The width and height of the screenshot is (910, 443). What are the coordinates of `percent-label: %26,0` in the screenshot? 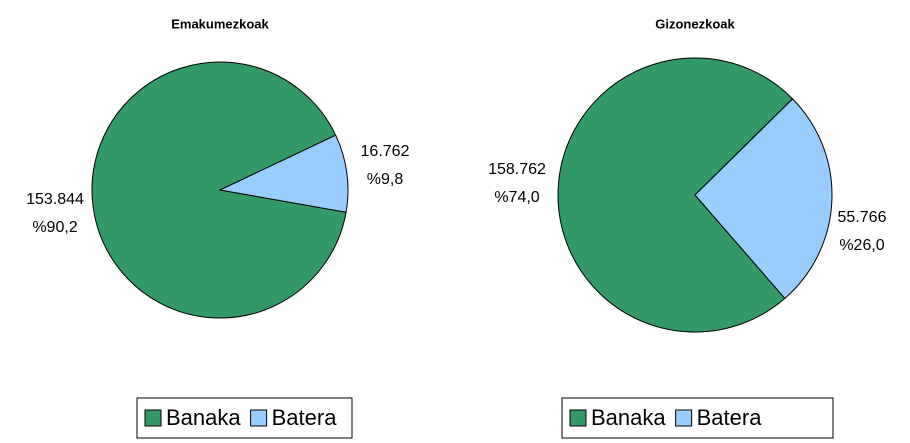 It's located at (861, 245).